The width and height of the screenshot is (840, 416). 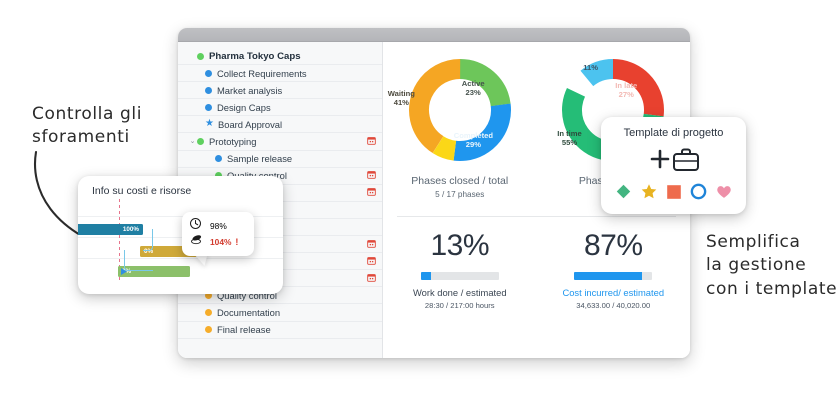 I want to click on template-card-title: Template di progetto, so click(x=673, y=133).